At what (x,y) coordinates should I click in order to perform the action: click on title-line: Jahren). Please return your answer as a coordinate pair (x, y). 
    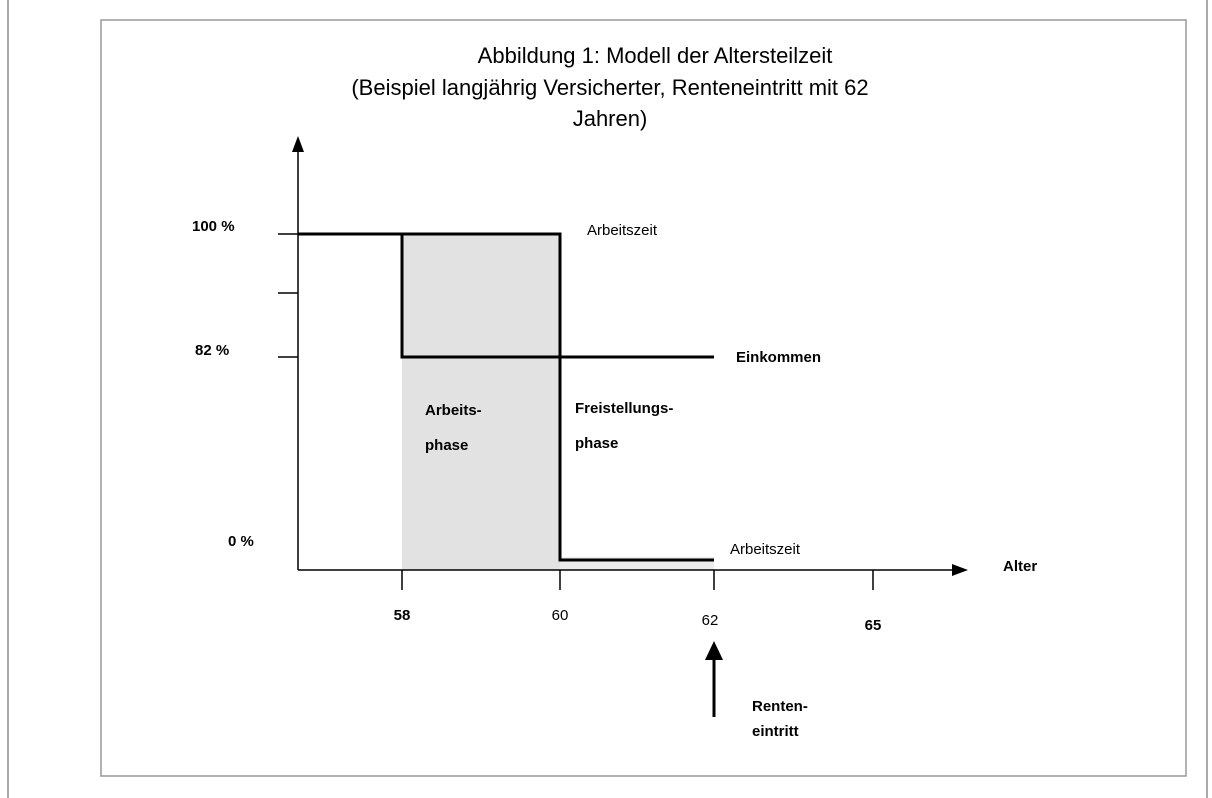
    Looking at the image, I should click on (610, 118).